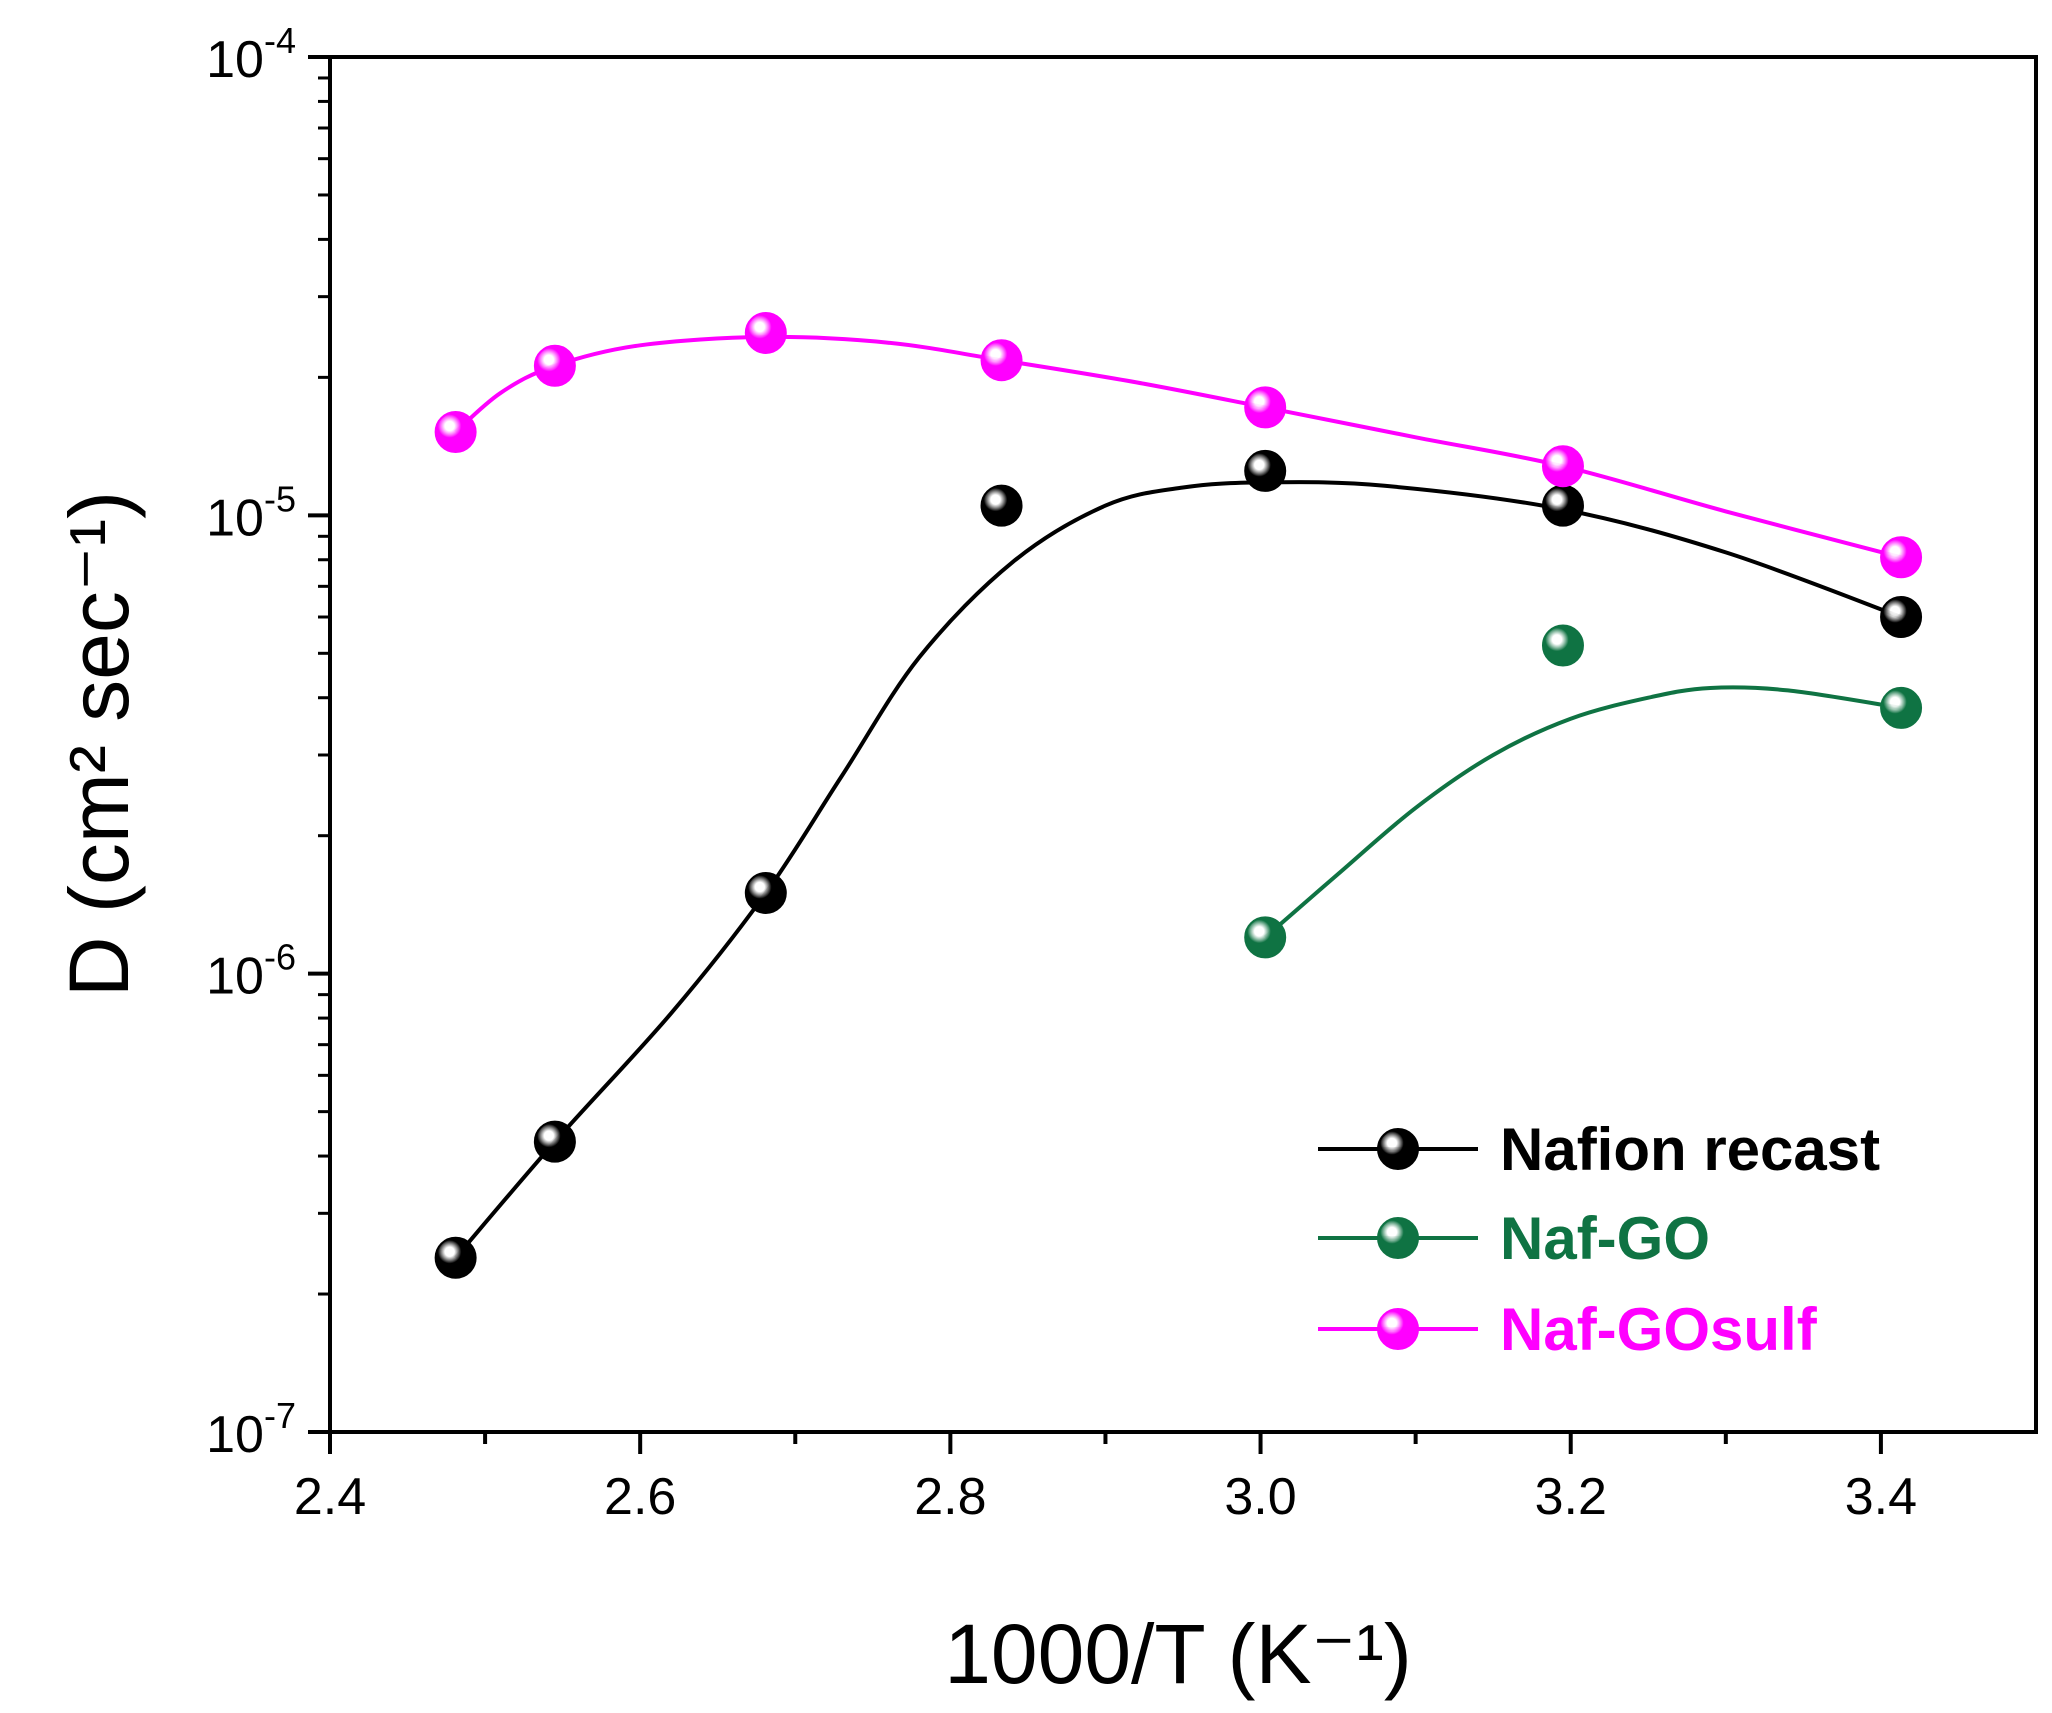 This screenshot has width=2052, height=1713. I want to click on y-axis-title: D (cm² sec⁻¹), so click(99, 744).